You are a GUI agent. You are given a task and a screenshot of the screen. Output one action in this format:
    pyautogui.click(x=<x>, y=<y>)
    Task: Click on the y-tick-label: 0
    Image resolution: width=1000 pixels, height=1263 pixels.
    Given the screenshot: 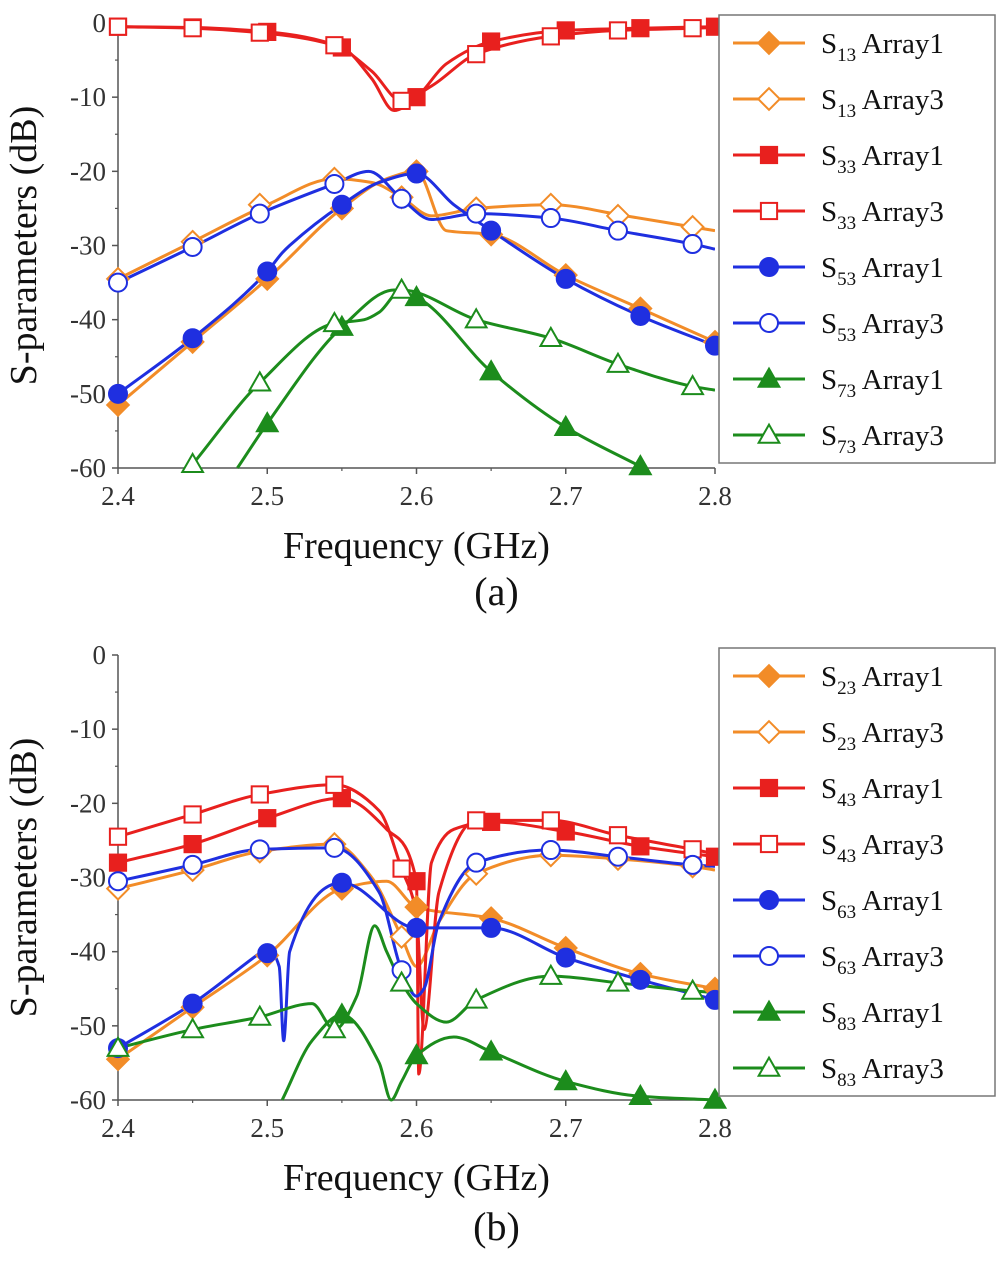 What is the action you would take?
    pyautogui.click(x=100, y=23)
    